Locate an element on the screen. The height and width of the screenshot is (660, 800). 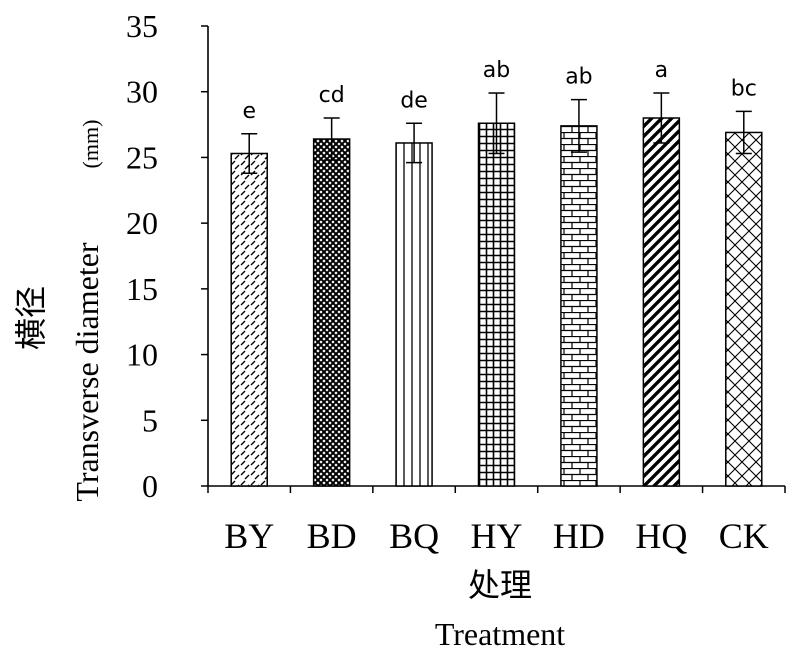
x-tick-label-bd: BD is located at coordinates (332, 536).